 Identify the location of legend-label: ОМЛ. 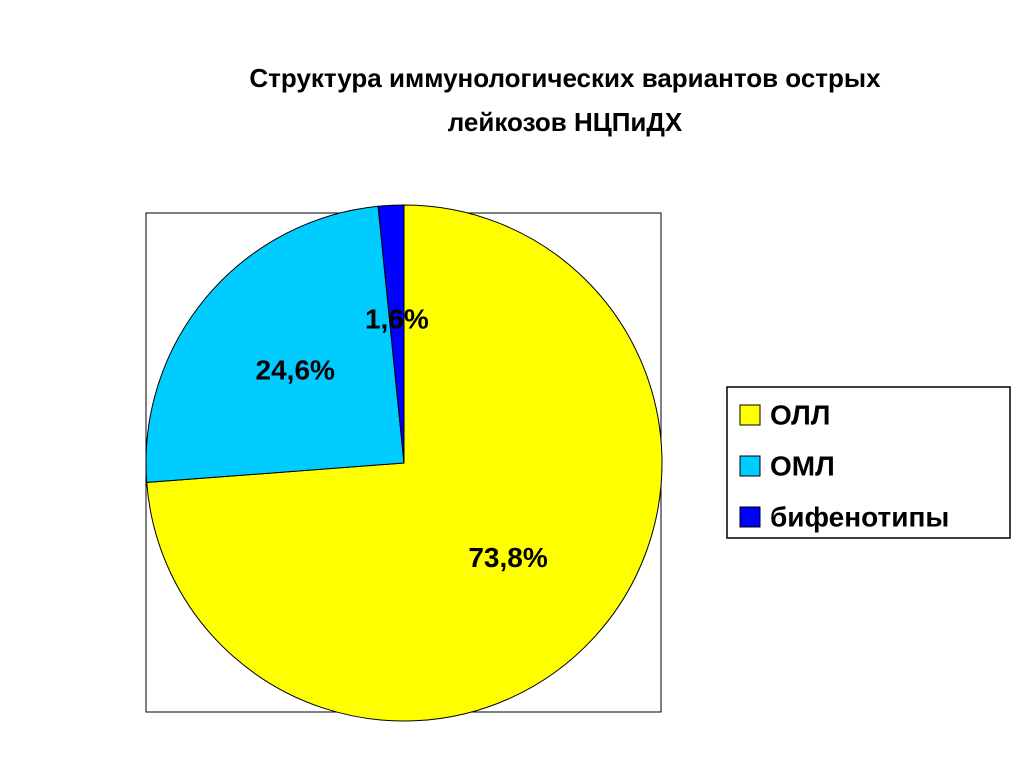
(802, 465).